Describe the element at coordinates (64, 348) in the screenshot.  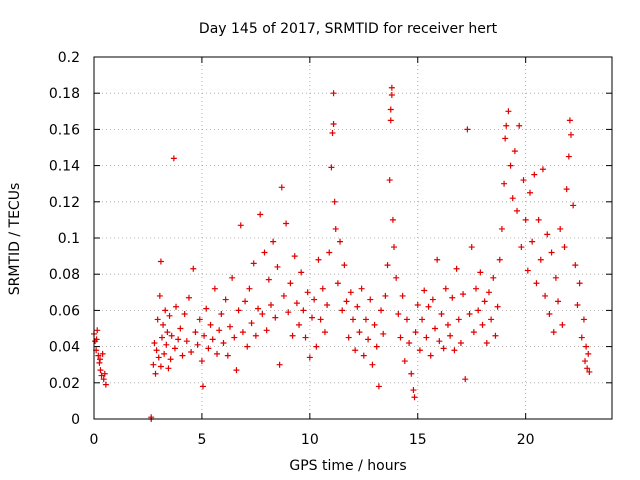
I see `y-tick-label: 0.04` at that location.